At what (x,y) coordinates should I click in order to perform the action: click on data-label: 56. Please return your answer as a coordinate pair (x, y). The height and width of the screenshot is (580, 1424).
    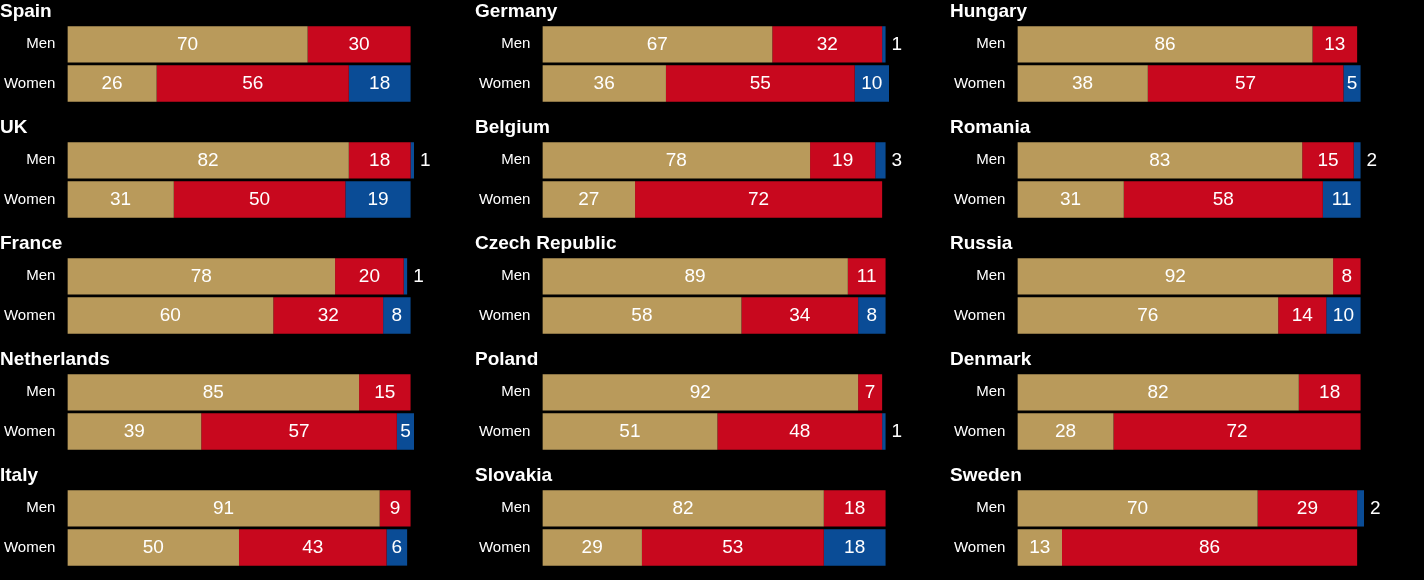
    Looking at the image, I should click on (253, 82).